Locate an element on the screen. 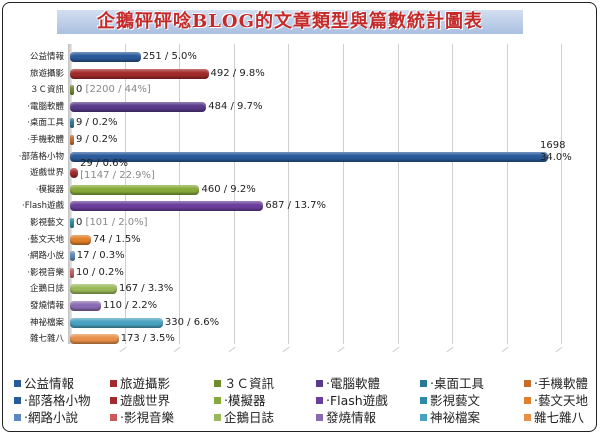  data-label: 0 [2200 / 44%] is located at coordinates (113, 90).